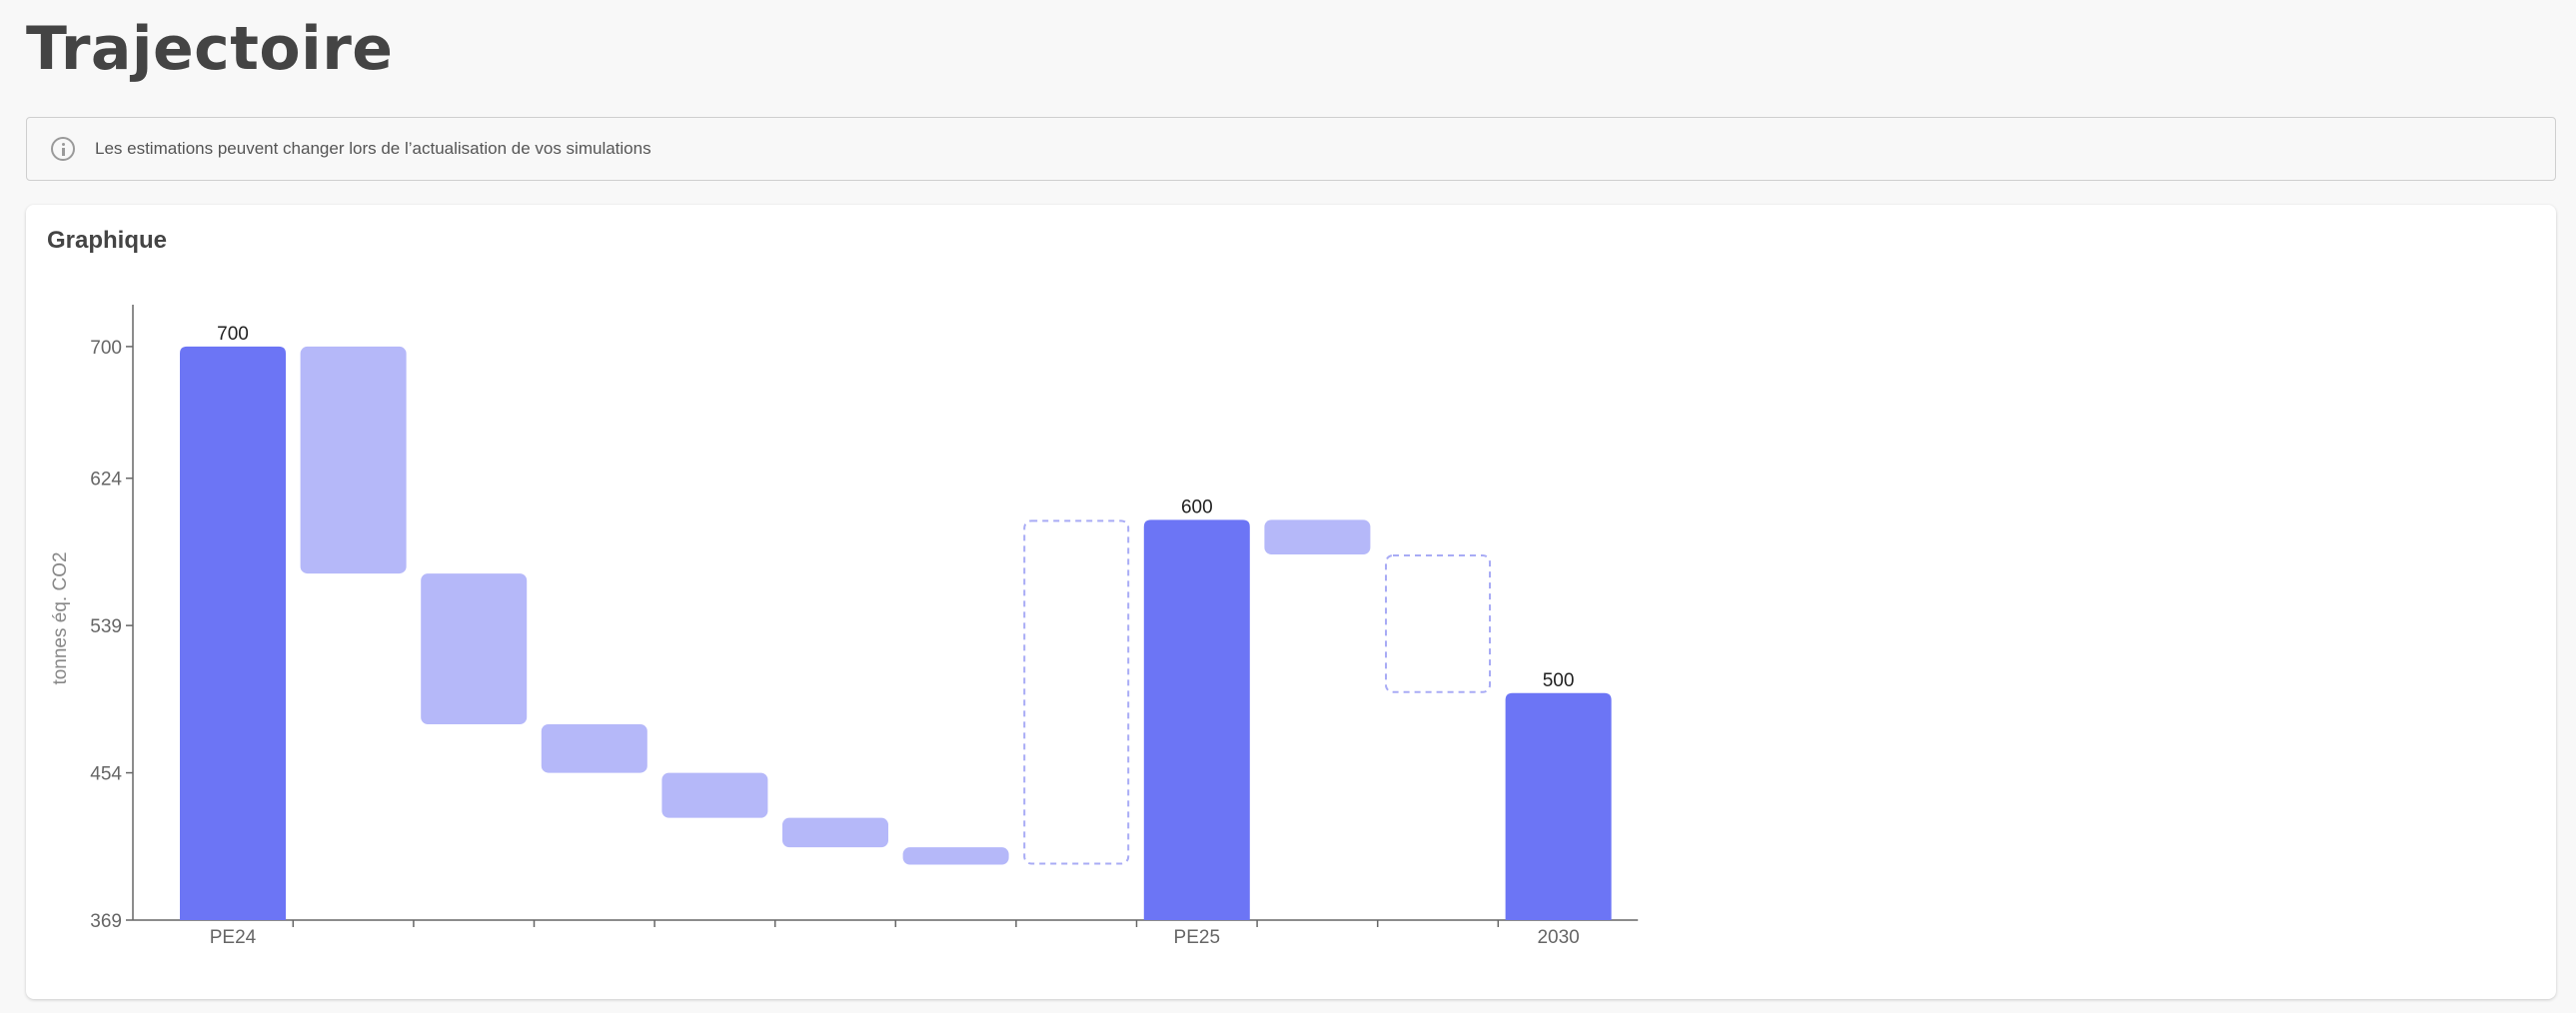  What do you see at coordinates (106, 774) in the screenshot?
I see `y-tick-label: 454` at bounding box center [106, 774].